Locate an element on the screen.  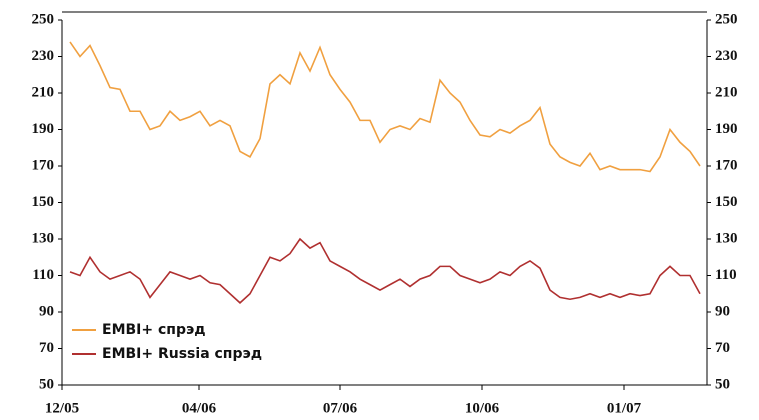
y-tick-label: 70 is located at coordinates (46, 348).